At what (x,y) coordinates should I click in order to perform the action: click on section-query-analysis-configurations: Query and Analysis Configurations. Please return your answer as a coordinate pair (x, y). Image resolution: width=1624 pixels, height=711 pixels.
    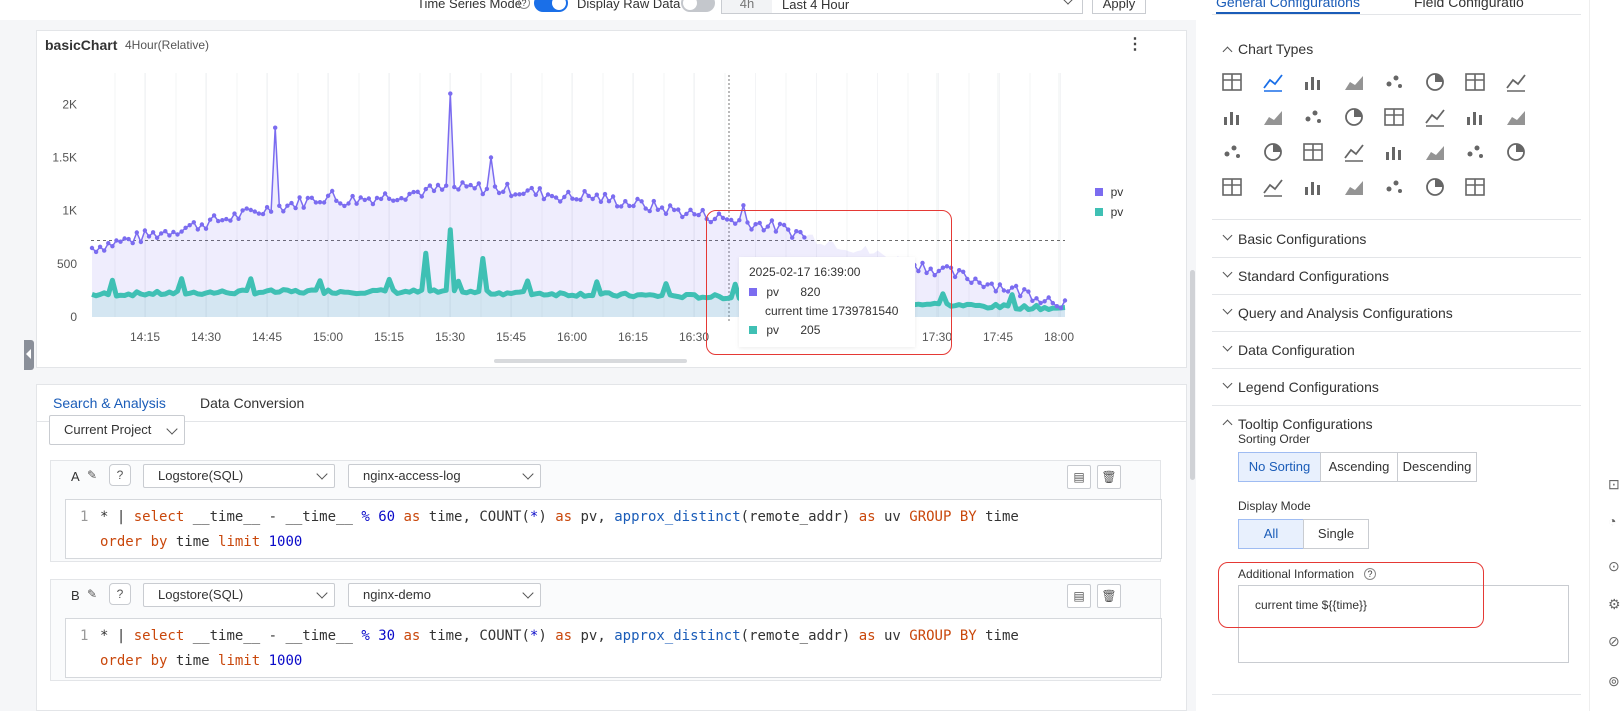
    Looking at the image, I should click on (1396, 313).